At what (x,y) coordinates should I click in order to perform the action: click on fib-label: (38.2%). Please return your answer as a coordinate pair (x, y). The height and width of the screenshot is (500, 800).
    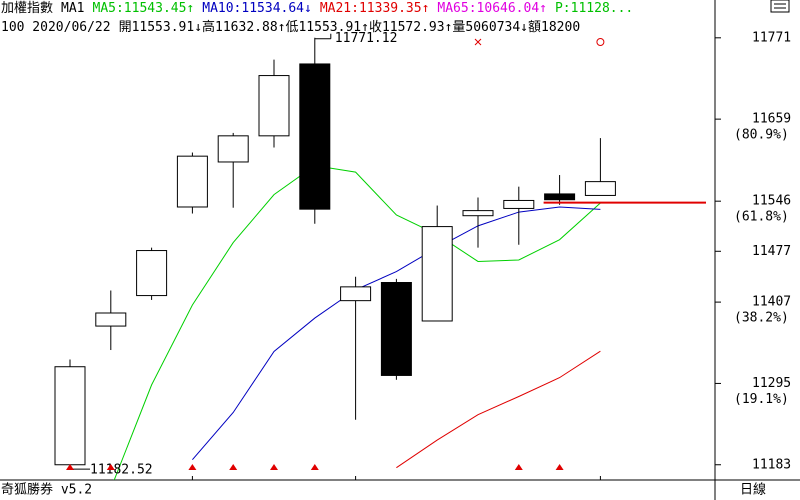
    Looking at the image, I should click on (761, 318).